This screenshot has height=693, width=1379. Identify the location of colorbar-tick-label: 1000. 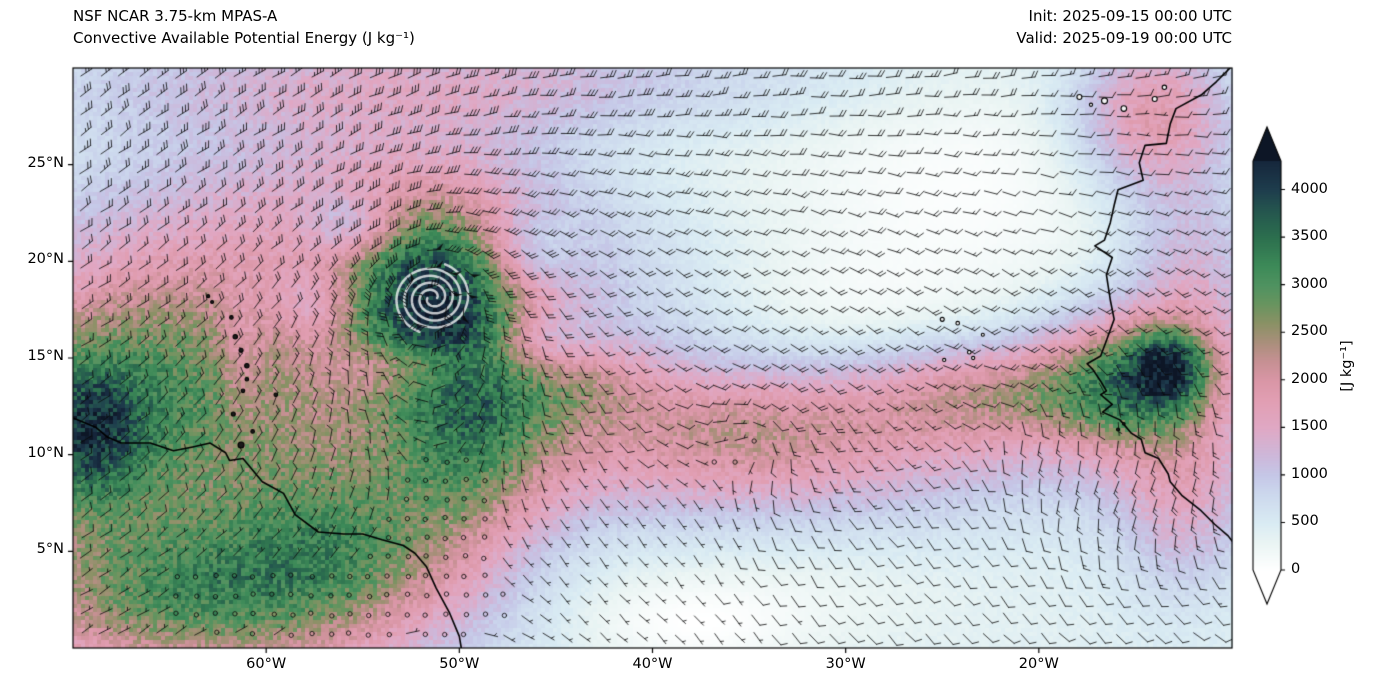
(1309, 473).